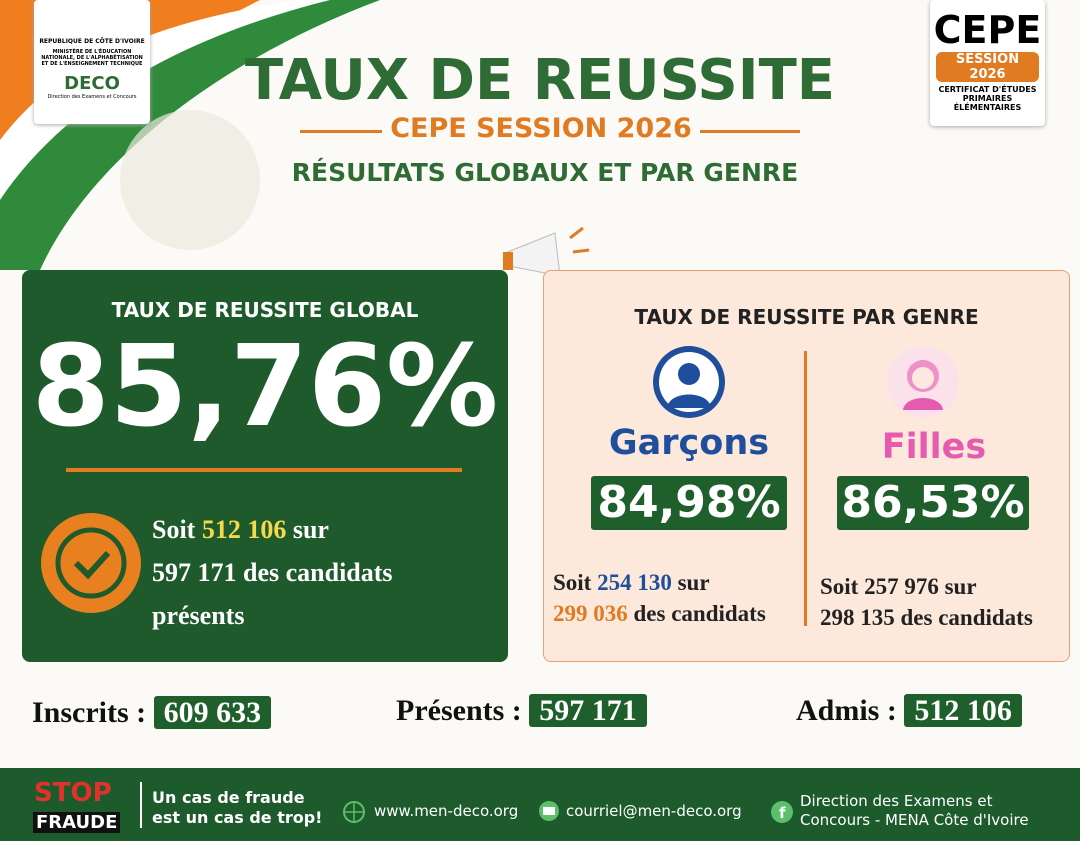 The image size is (1080, 841). I want to click on svg-text: f, so click(782, 813).